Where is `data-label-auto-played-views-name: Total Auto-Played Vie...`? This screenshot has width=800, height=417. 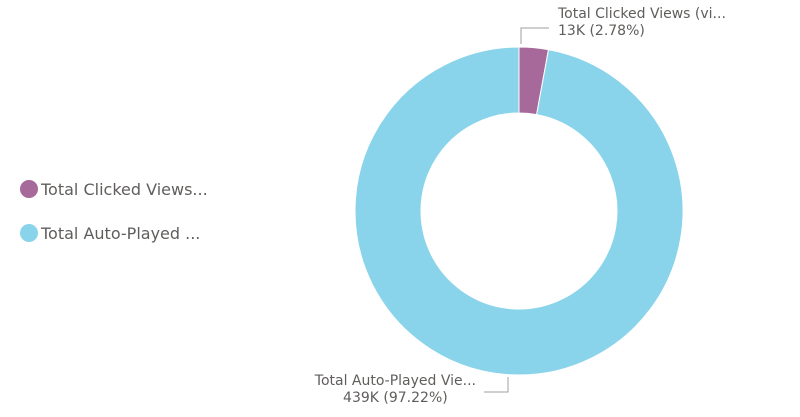
data-label-auto-played-views-name: Total Auto-Played Vie... is located at coordinates (395, 381).